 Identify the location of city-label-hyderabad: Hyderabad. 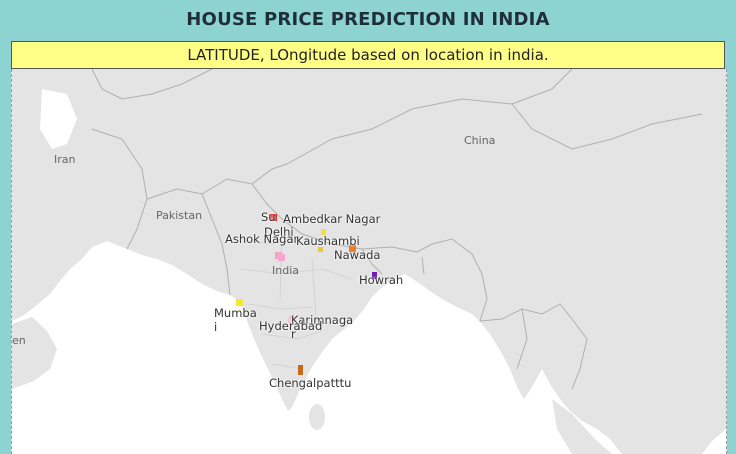
(291, 326).